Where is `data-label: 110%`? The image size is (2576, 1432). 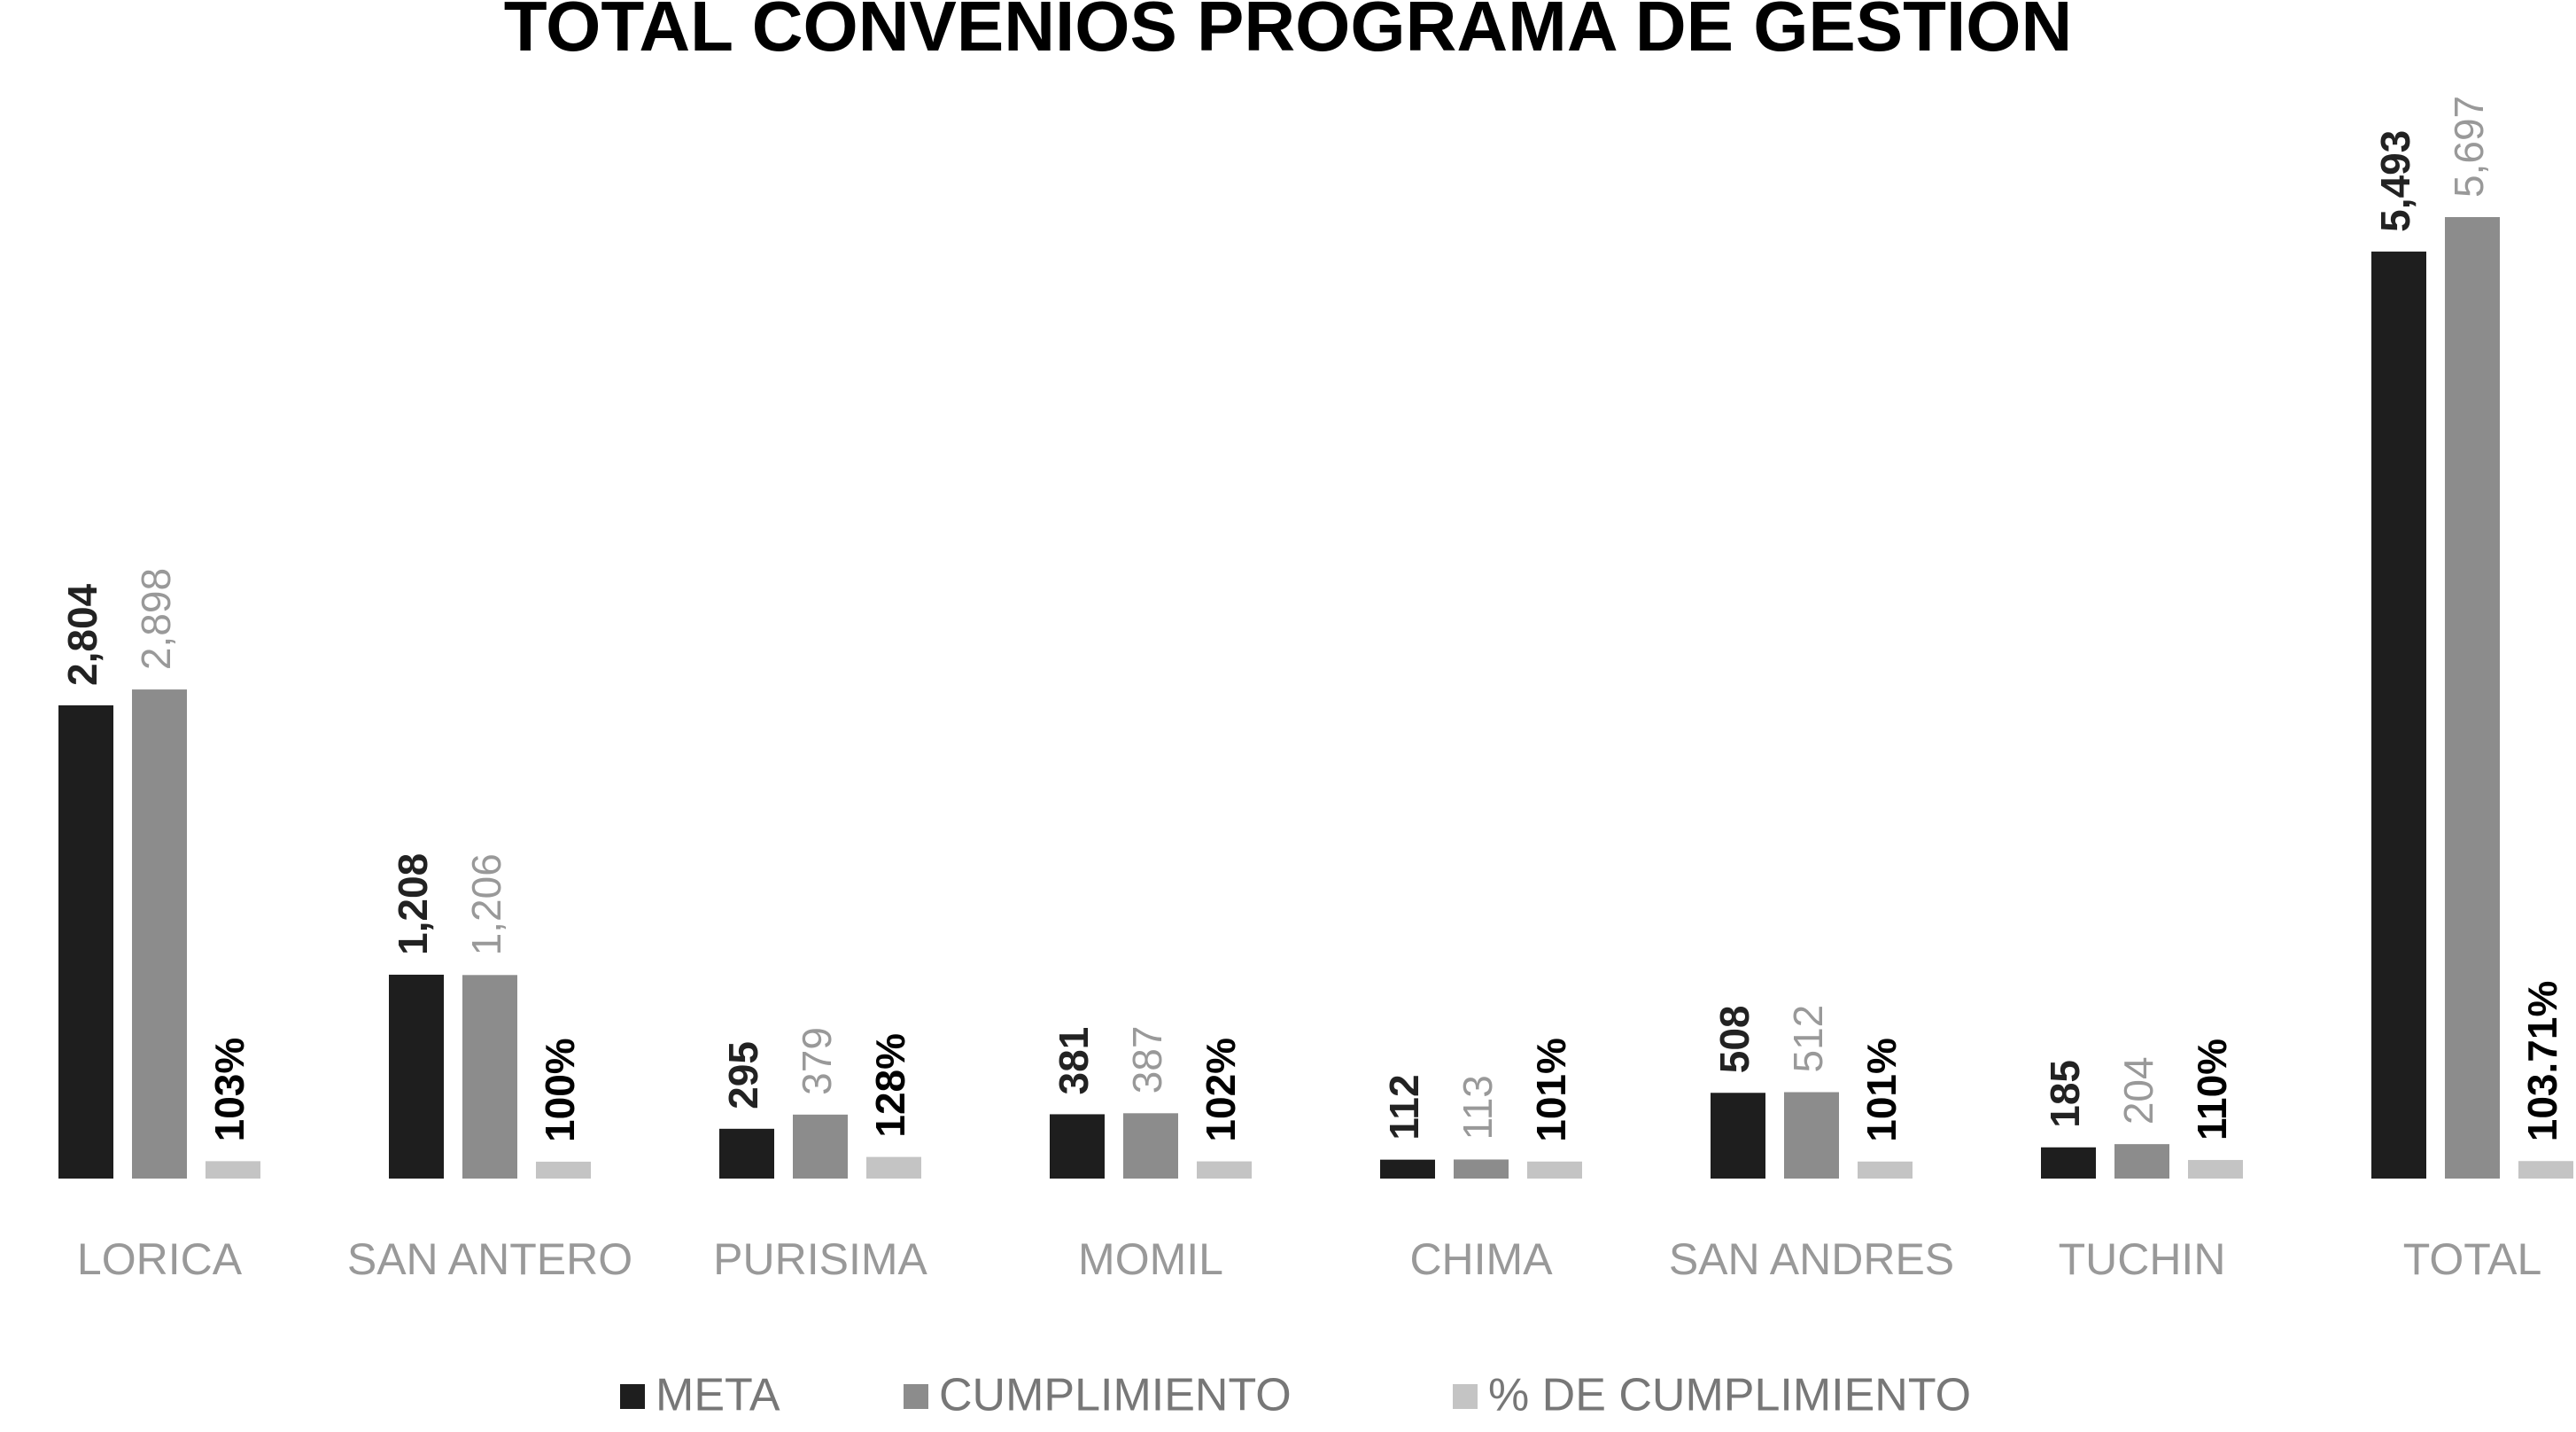
data-label: 110% is located at coordinates (2212, 1089).